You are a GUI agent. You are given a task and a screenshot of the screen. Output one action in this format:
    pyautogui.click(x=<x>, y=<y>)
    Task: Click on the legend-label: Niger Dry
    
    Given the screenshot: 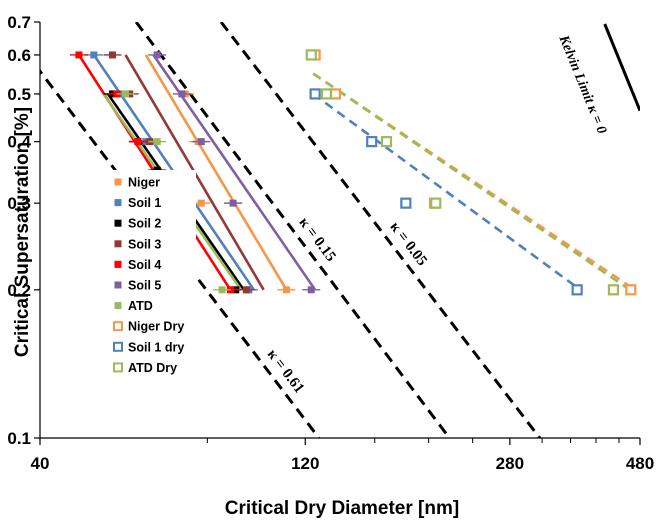 What is the action you would take?
    pyautogui.click(x=156, y=327)
    